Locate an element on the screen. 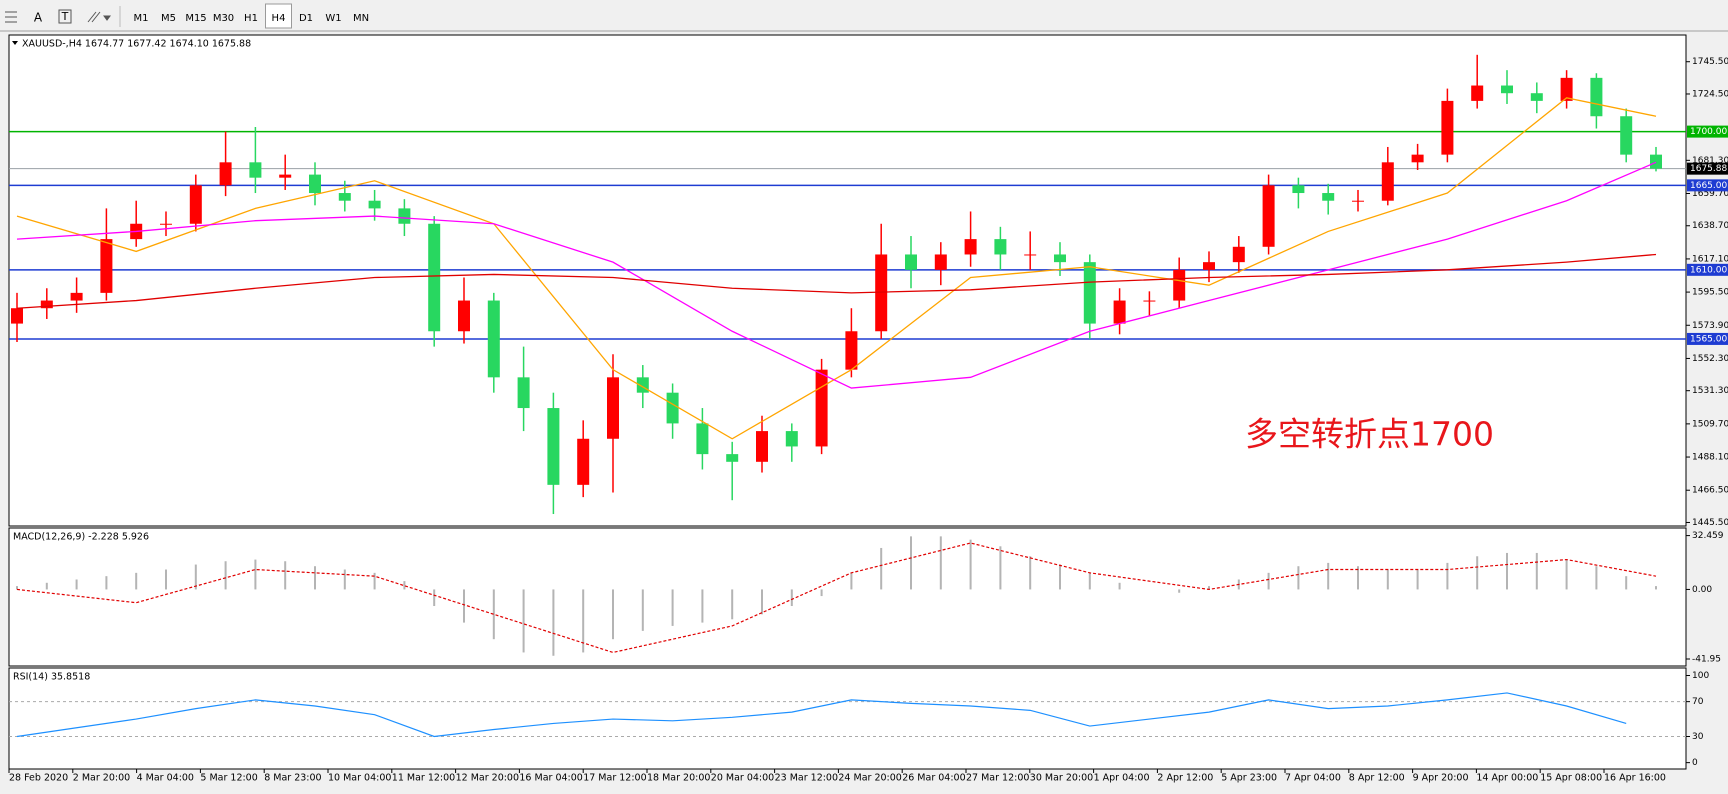  timeframe-button: H1 is located at coordinates (251, 18).